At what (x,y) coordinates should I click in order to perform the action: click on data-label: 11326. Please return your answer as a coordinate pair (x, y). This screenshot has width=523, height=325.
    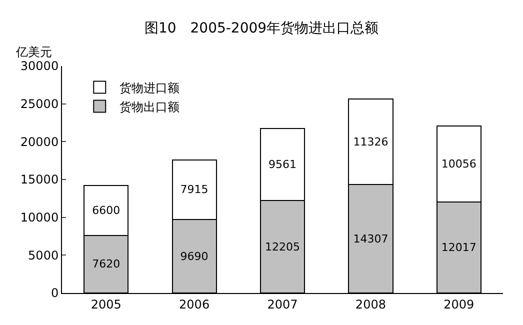
    Looking at the image, I should click on (370, 141).